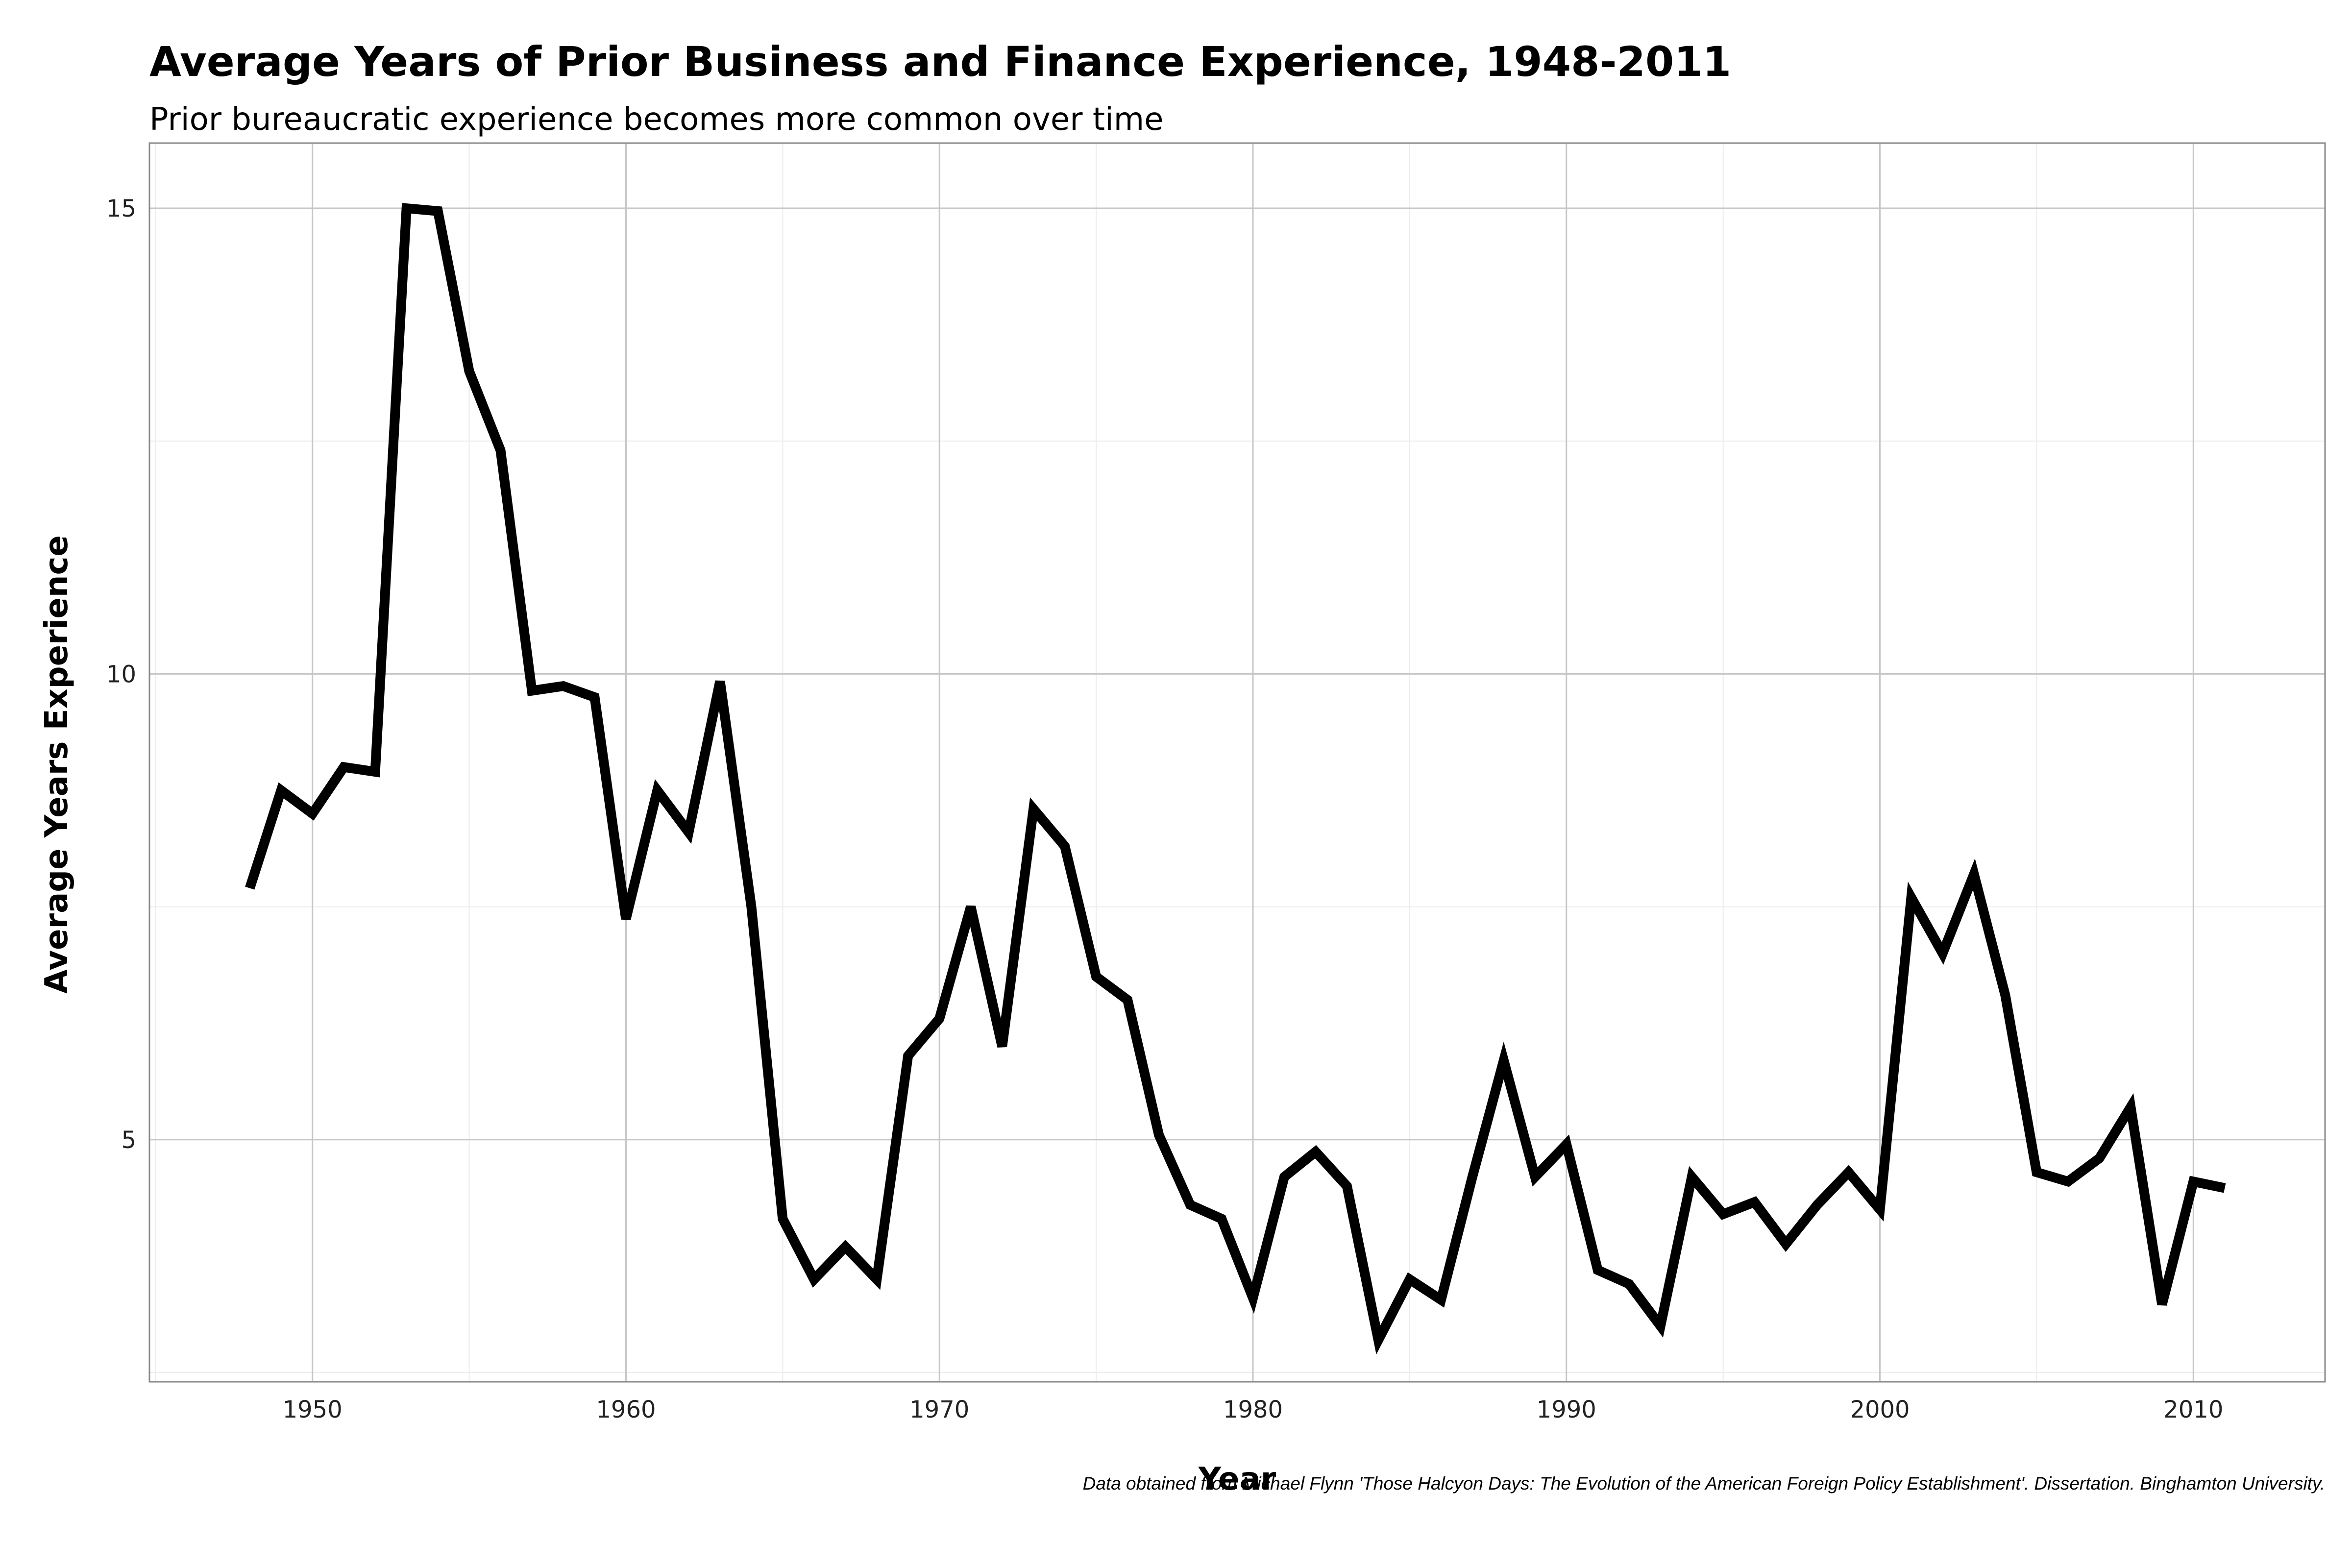 Image resolution: width=2352 pixels, height=1568 pixels. What do you see at coordinates (57, 764) in the screenshot?
I see `y-axis-title: Average Years Experience` at bounding box center [57, 764].